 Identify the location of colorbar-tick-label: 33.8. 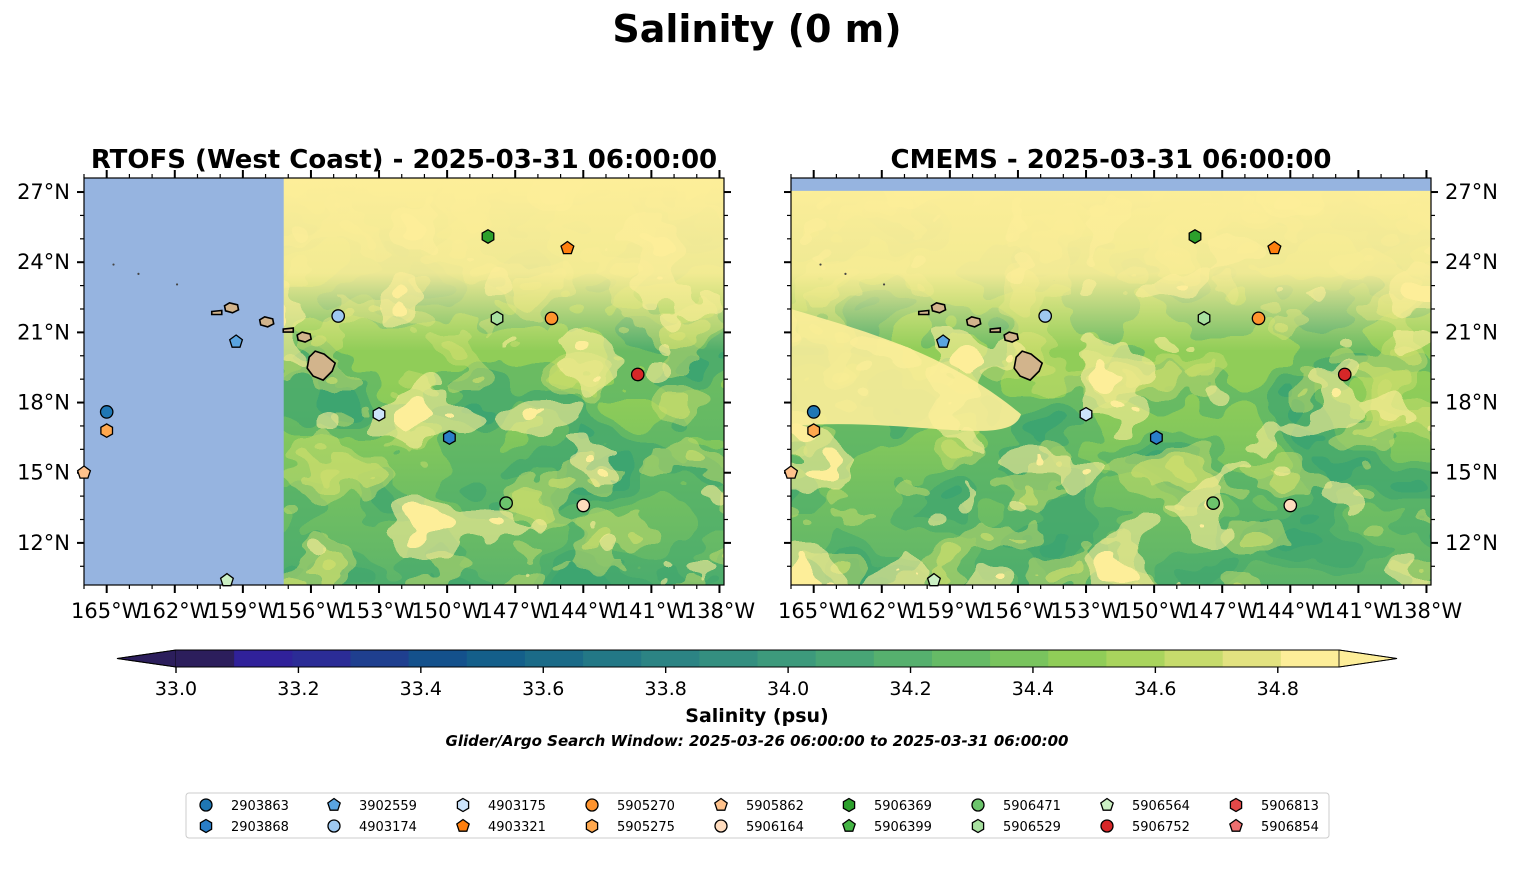
(666, 689).